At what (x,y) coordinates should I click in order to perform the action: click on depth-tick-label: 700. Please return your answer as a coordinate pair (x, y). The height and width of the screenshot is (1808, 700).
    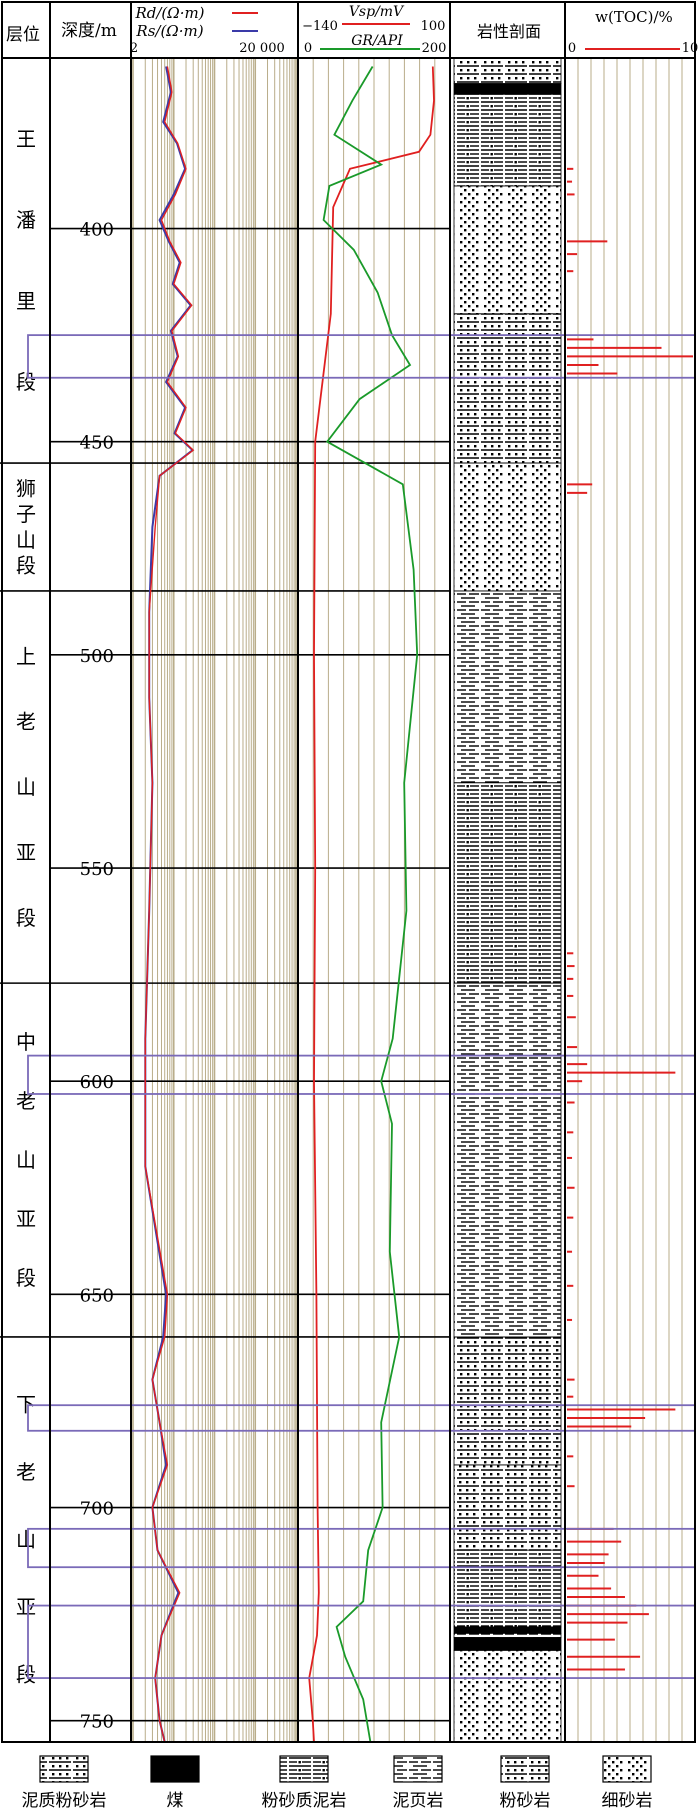
    Looking at the image, I should click on (97, 1509).